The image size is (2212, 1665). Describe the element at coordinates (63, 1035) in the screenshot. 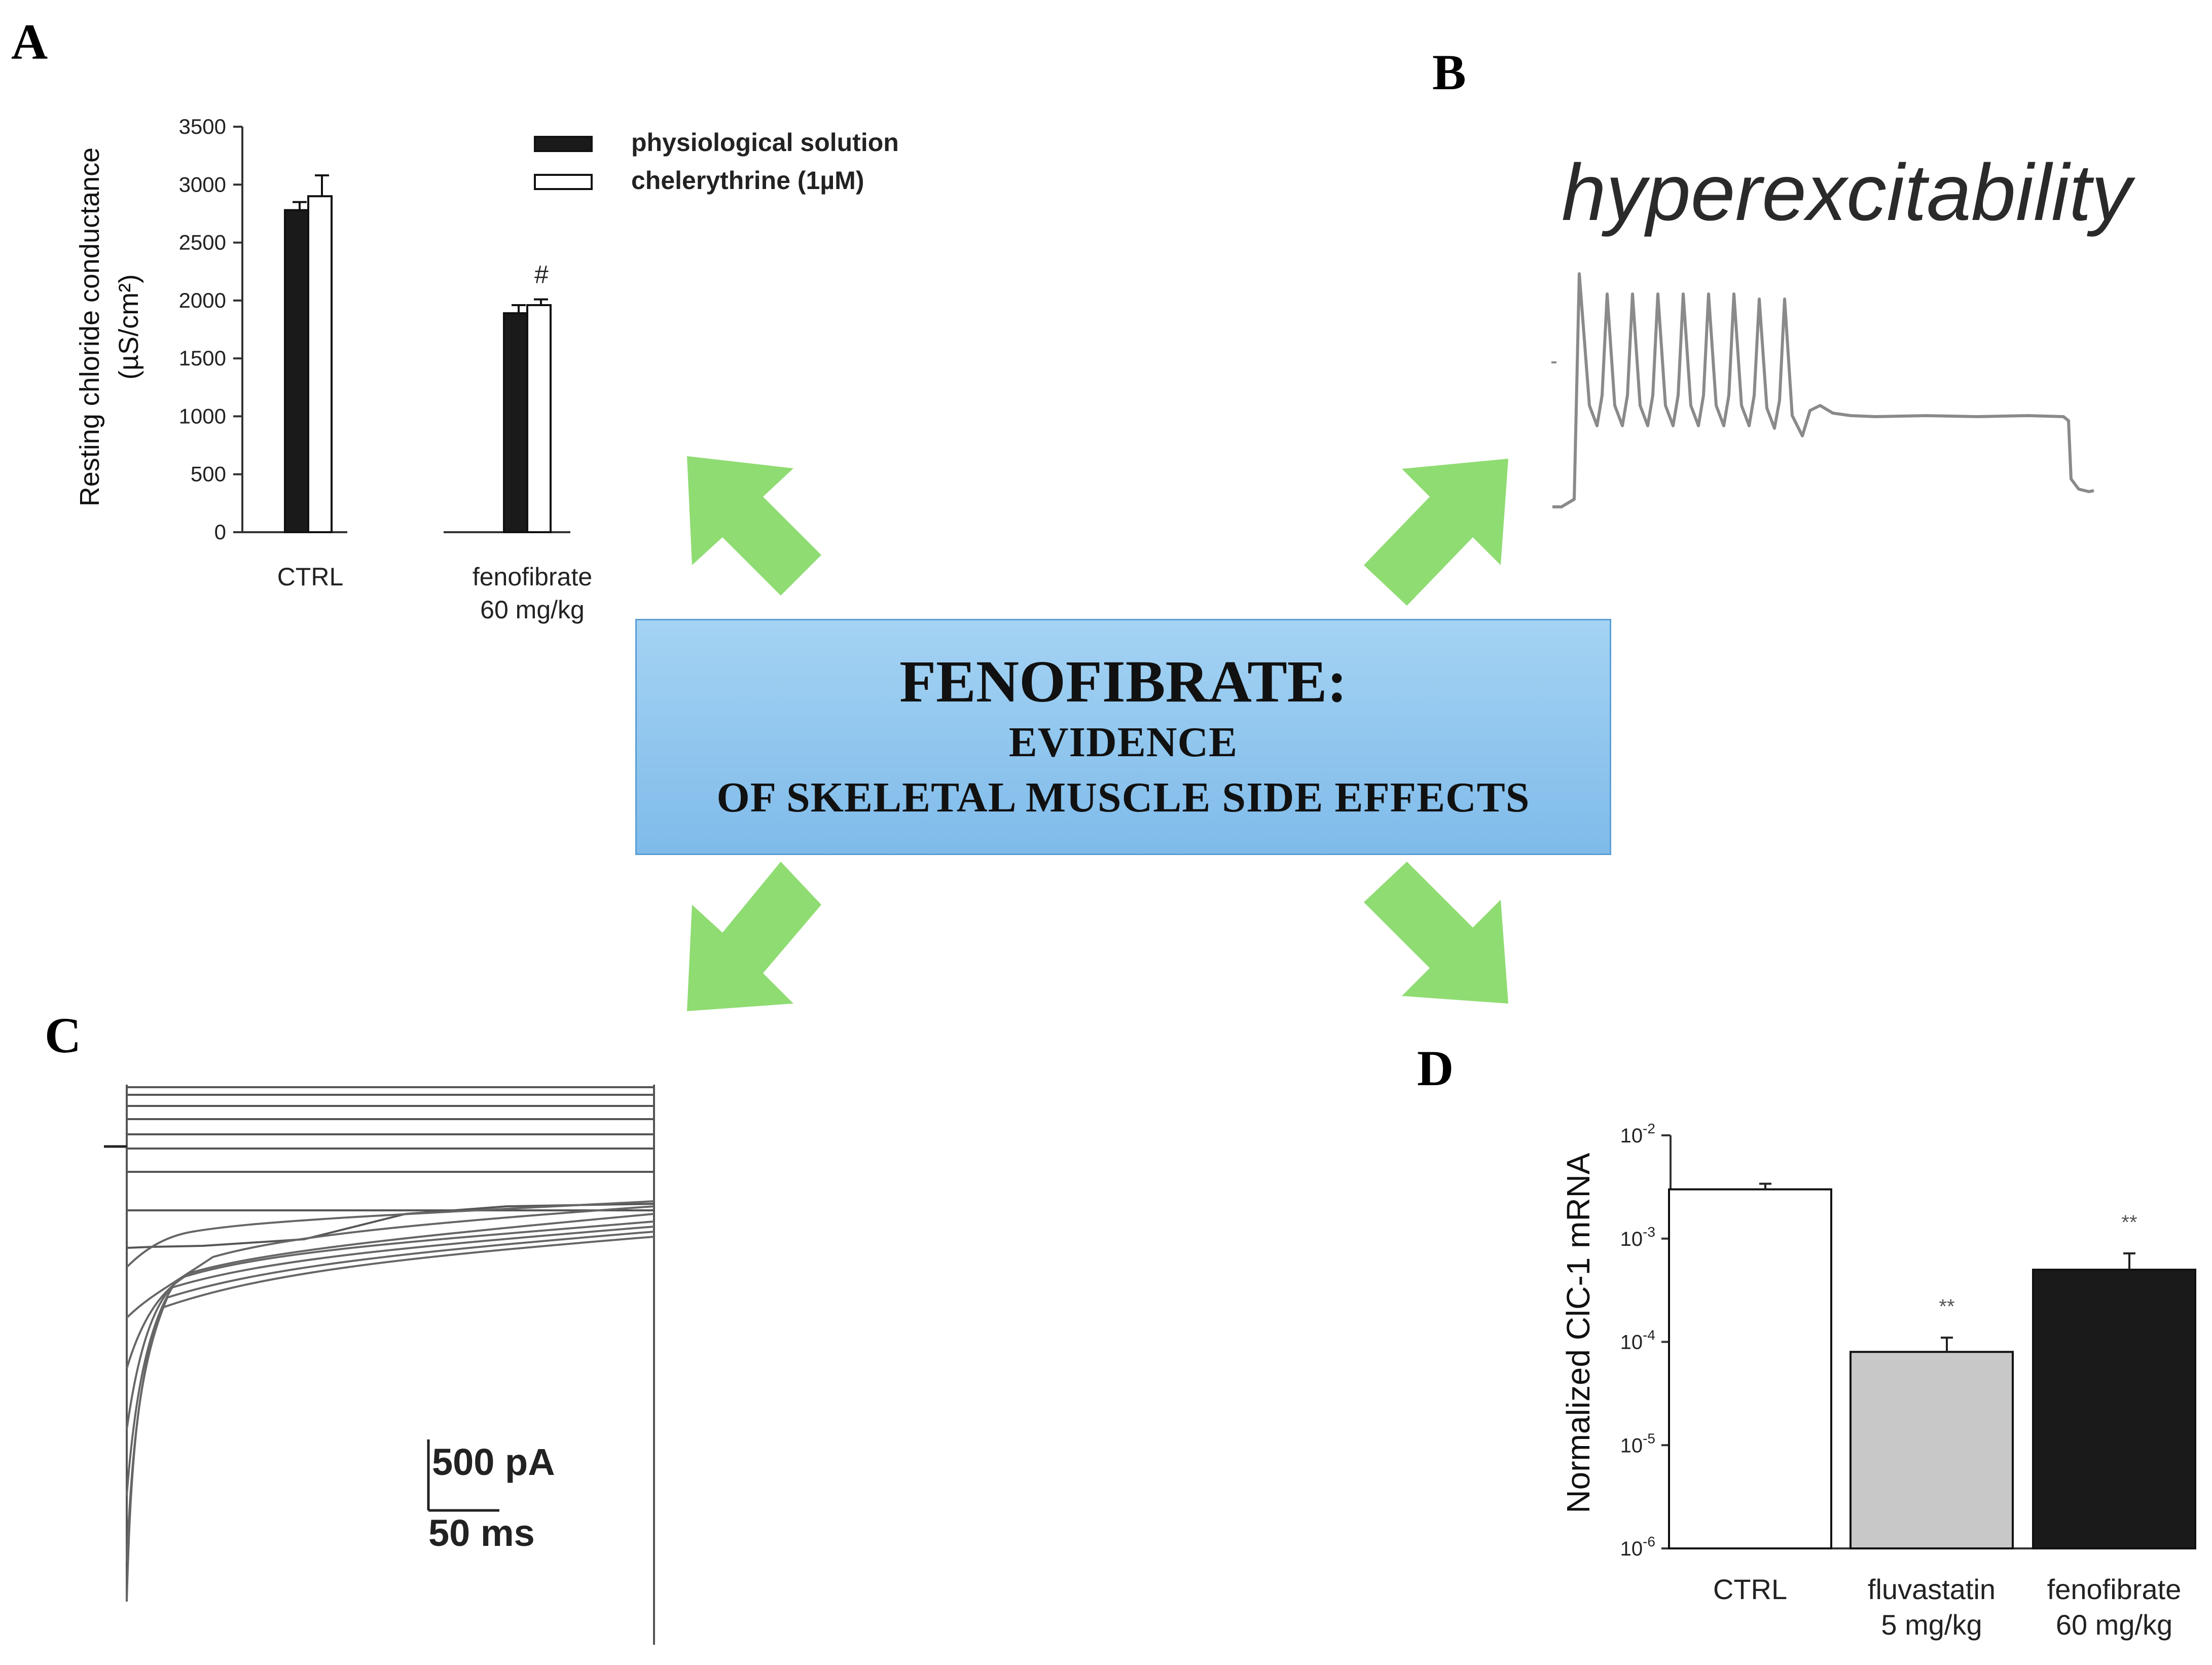

I see `panel-c-letter: C` at that location.